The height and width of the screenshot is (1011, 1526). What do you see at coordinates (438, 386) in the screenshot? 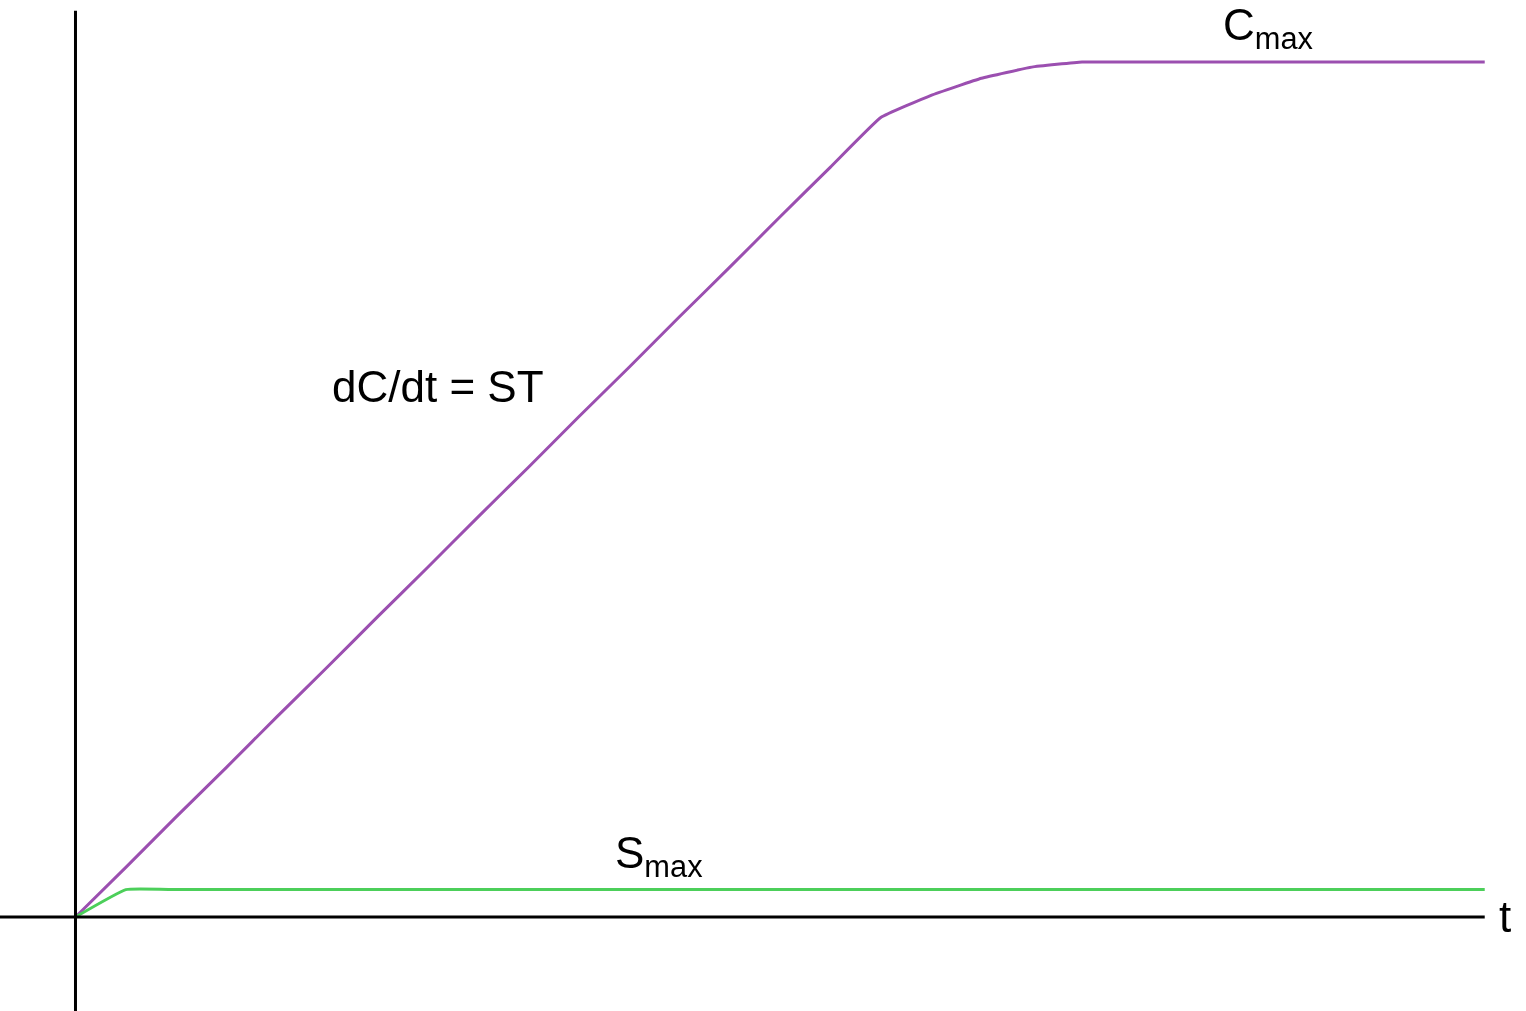
I see `annotation: dC/dt = ST` at bounding box center [438, 386].